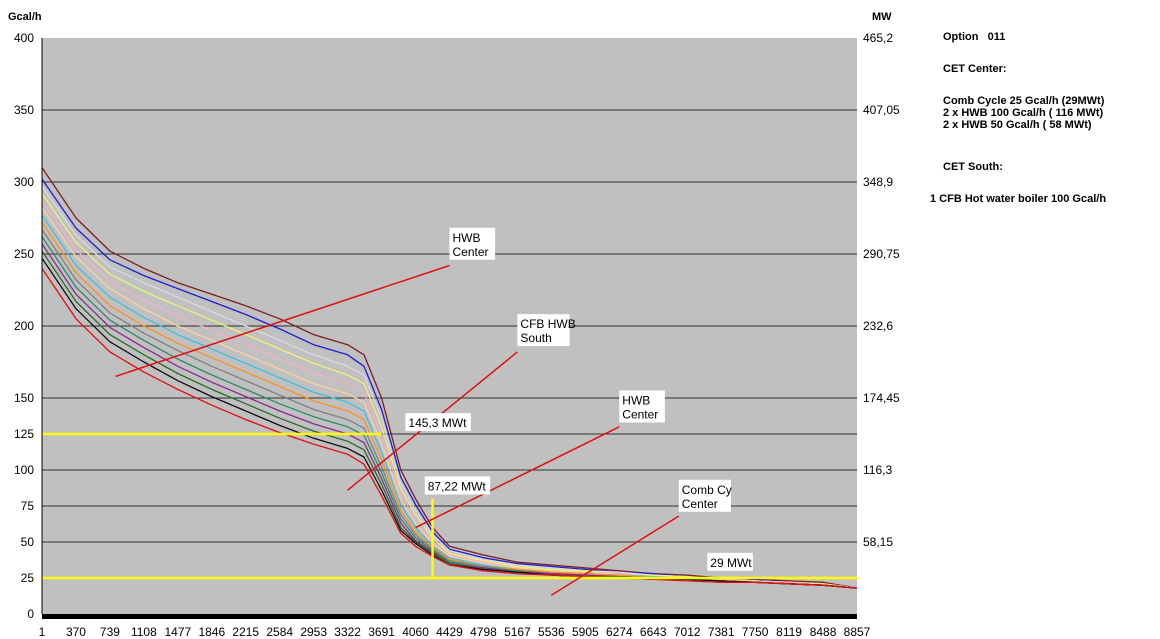 The image size is (1160, 639). Describe the element at coordinates (707, 490) in the screenshot. I see `annotation-label-4-1: Comb Cy` at that location.